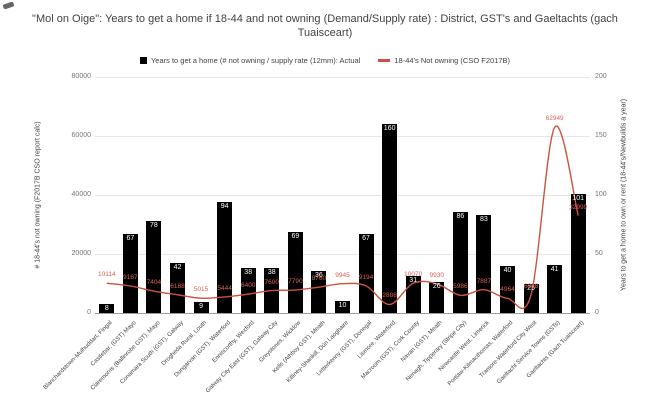  What do you see at coordinates (81, 135) in the screenshot?
I see `left-axis-tick: 60000` at bounding box center [81, 135].